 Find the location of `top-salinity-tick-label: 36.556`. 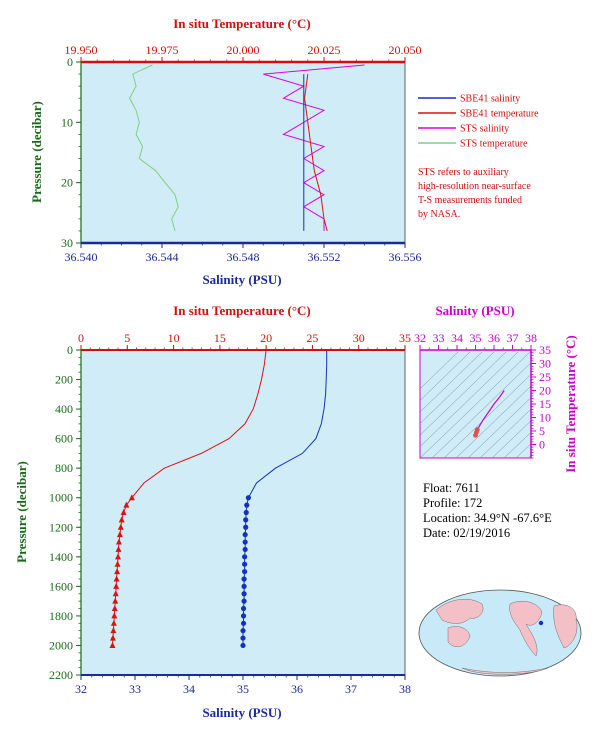

top-salinity-tick-label: 36.556 is located at coordinates (405, 257).